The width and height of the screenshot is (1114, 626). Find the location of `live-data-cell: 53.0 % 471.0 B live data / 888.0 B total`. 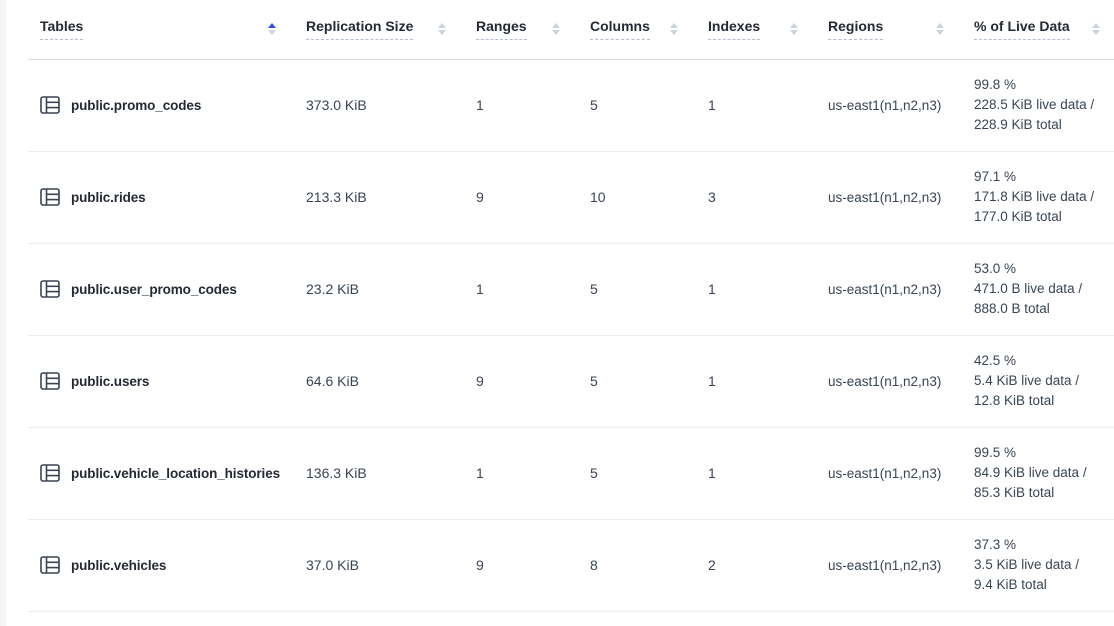

live-data-cell: 53.0 % 471.0 B live data / 888.0 B total is located at coordinates (1036, 289).